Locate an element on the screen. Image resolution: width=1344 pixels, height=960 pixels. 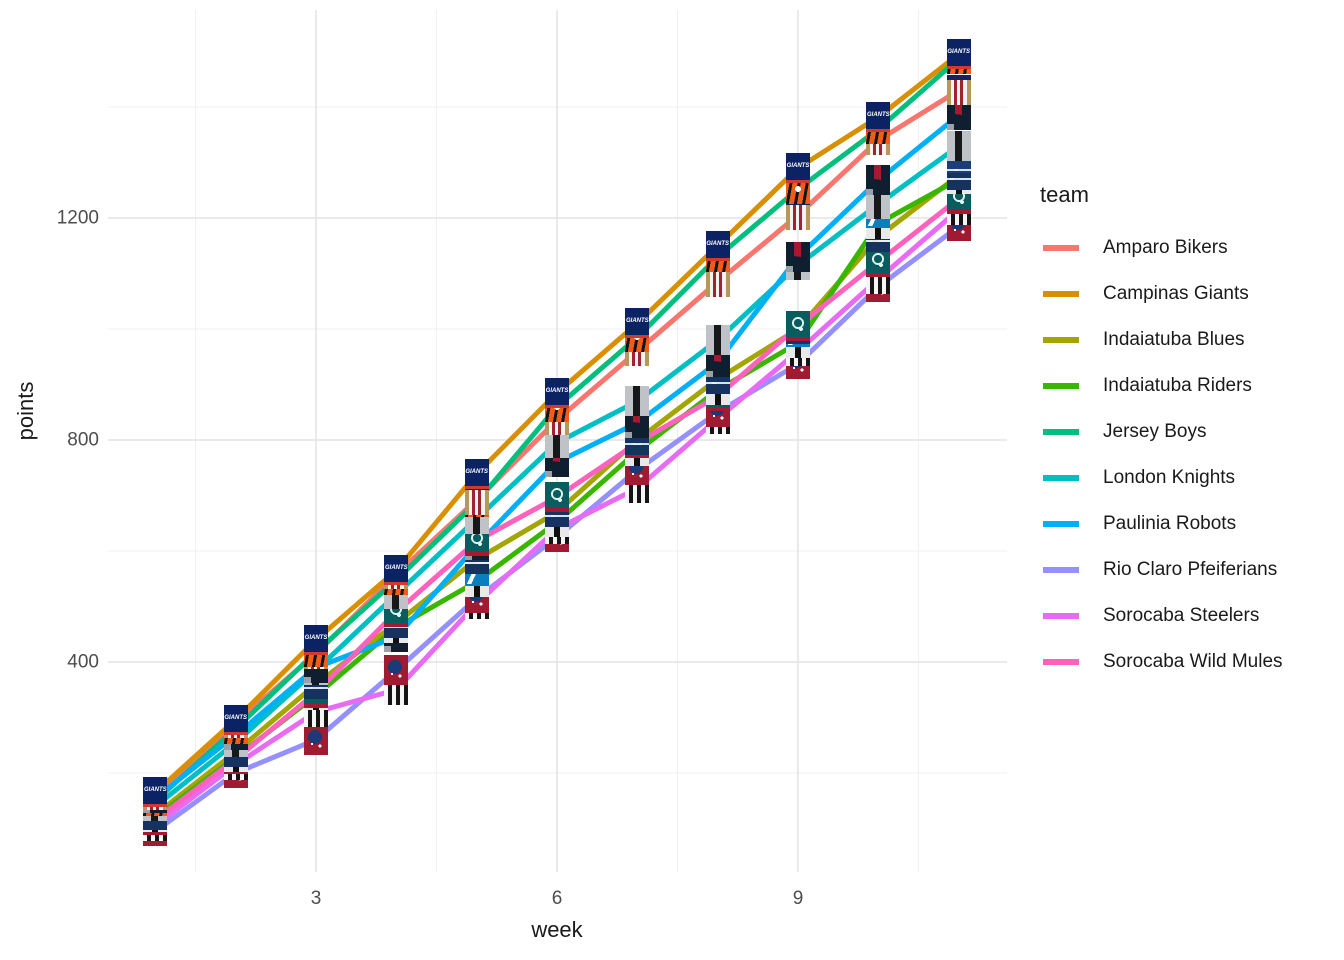
y-tick-label: 400 is located at coordinates (83, 662).